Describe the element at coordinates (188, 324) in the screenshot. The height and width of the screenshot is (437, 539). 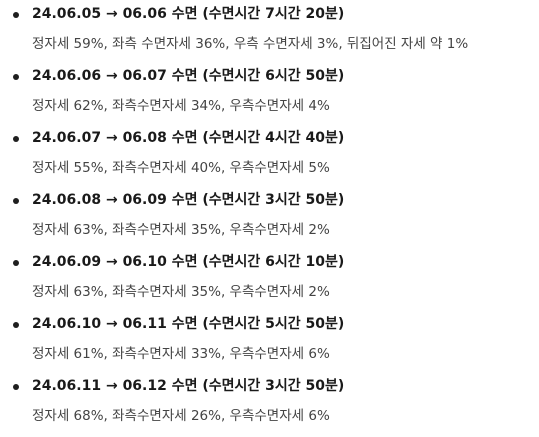
I see `sleep-log-title: 24.06.10 → 06.11 수면 (수면시간 5시간 50분)` at that location.